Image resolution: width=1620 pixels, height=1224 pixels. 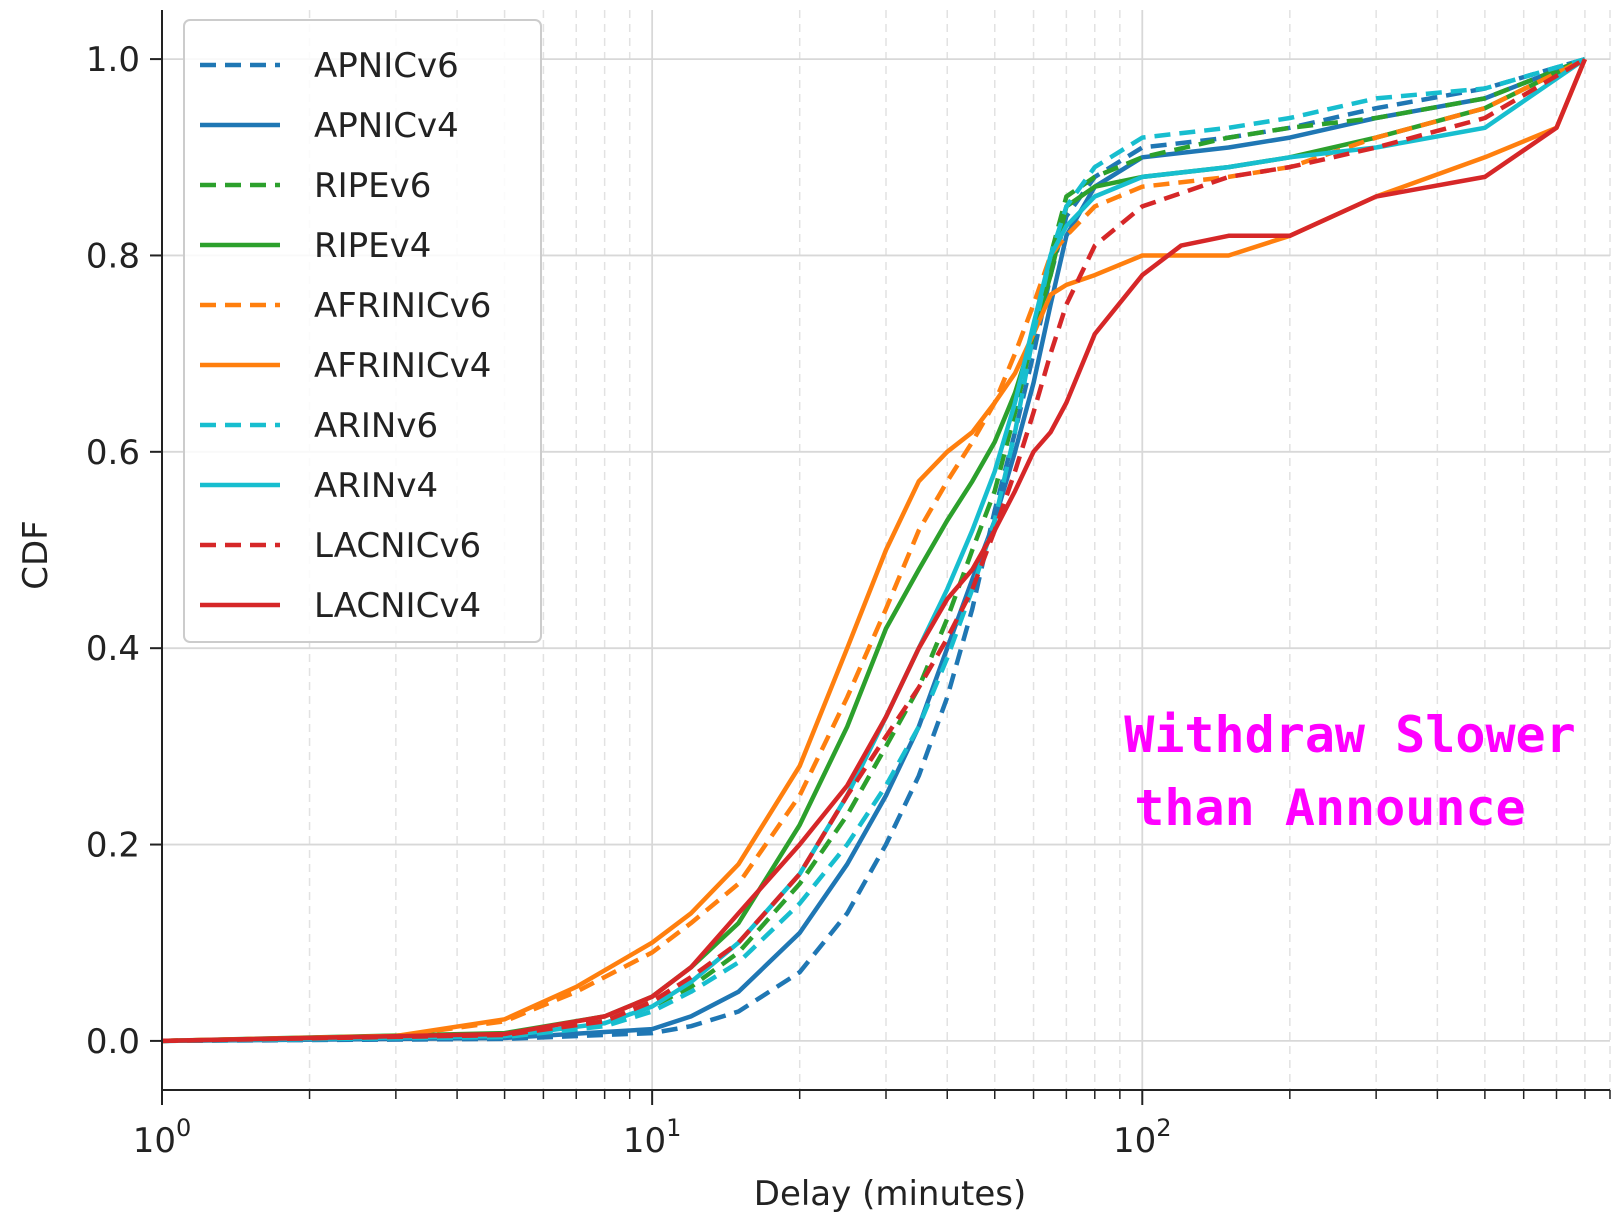 I want to click on legend-label: APNICv4, so click(x=386, y=126).